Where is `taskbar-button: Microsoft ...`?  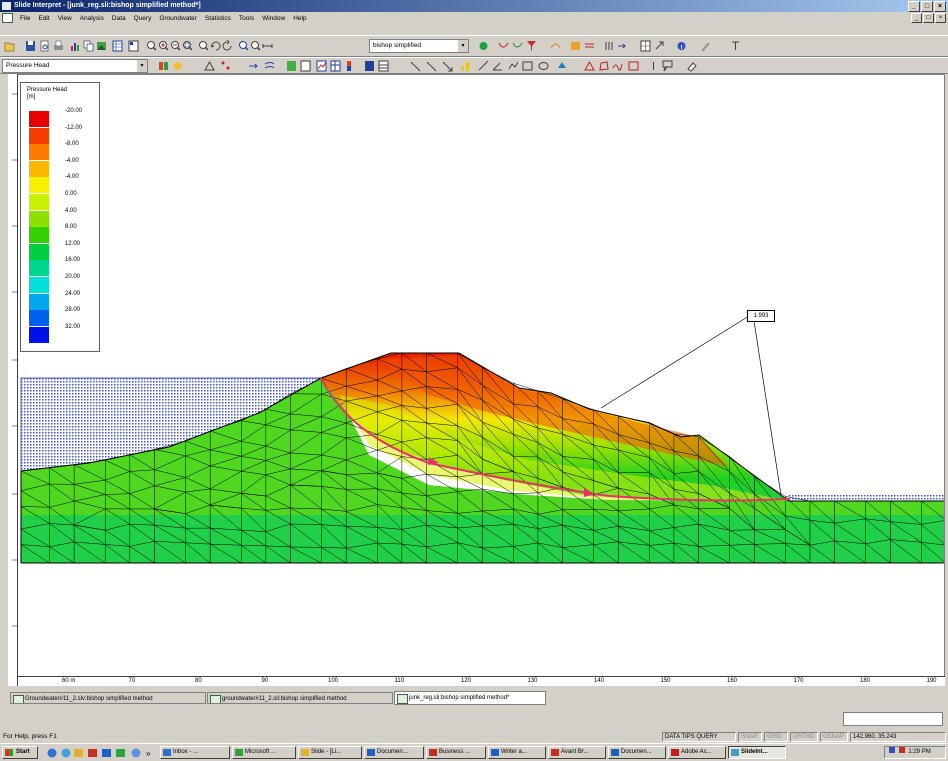
taskbar-button: Microsoft ... is located at coordinates (264, 752).